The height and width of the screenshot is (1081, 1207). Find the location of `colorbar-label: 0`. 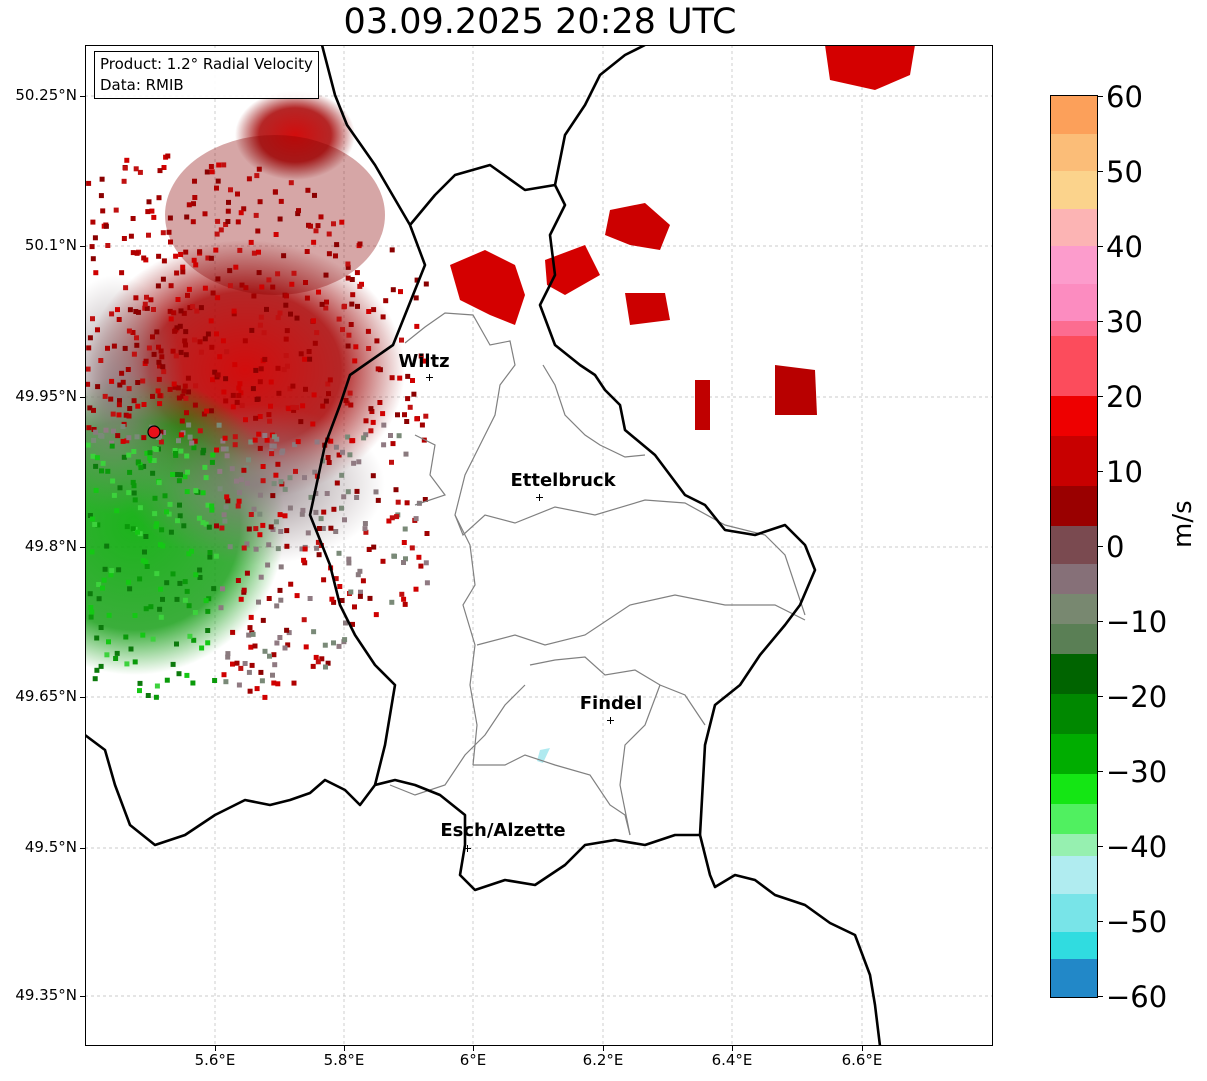

colorbar-label: 0 is located at coordinates (1115, 547).